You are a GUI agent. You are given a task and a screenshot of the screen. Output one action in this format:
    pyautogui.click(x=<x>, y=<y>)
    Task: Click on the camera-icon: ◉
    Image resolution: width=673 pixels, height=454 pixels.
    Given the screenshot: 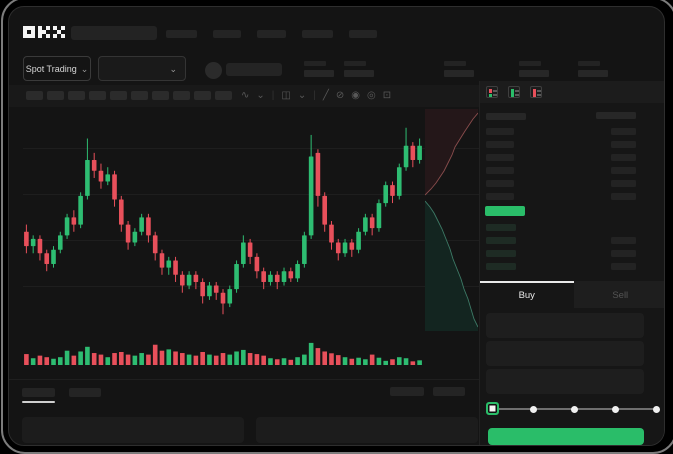 What is the action you would take?
    pyautogui.click(x=355, y=95)
    